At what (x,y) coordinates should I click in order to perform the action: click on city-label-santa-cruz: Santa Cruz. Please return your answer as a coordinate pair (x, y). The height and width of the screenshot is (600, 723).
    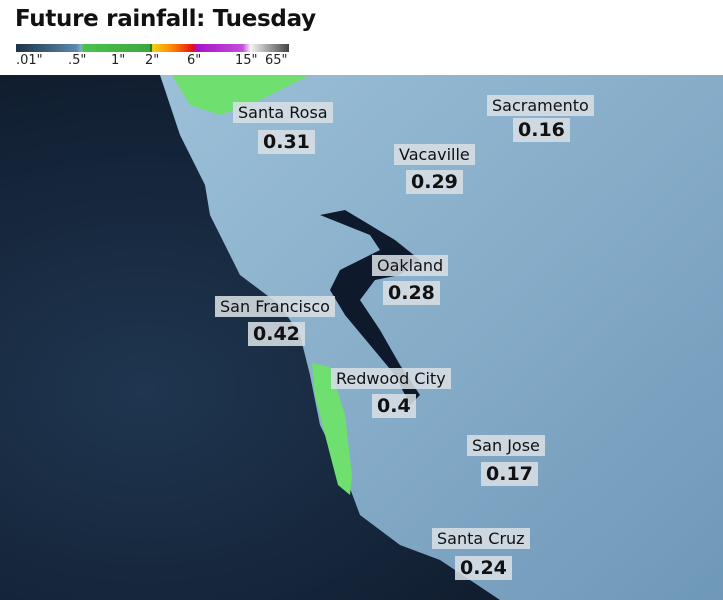
    Looking at the image, I should click on (481, 538).